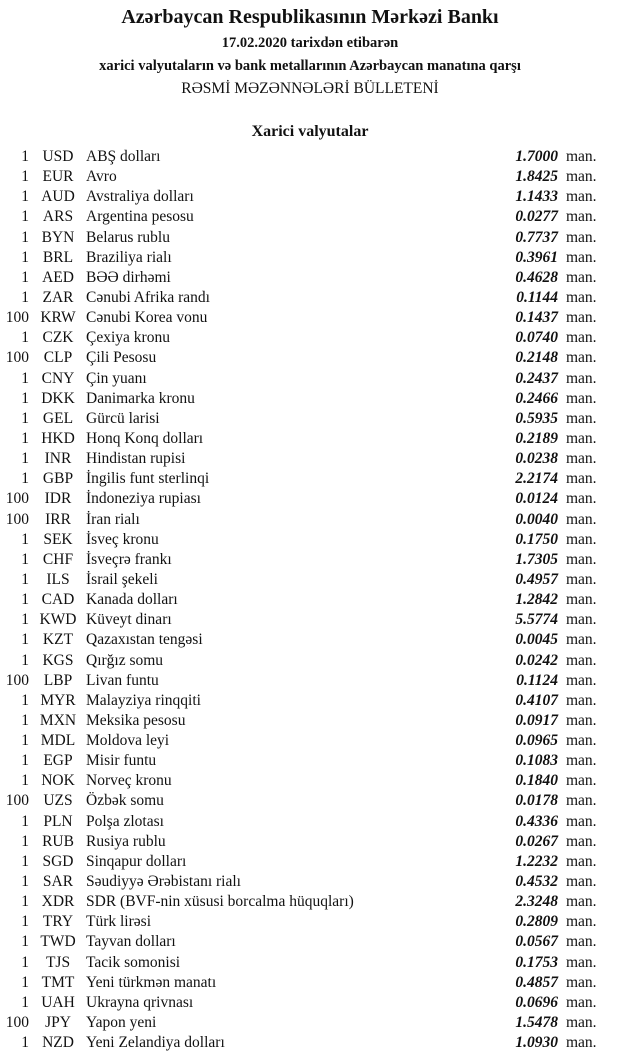 Image resolution: width=620 pixels, height=1053 pixels. Describe the element at coordinates (536, 499) in the screenshot. I see `exchange-rate: 0.0124` at that location.